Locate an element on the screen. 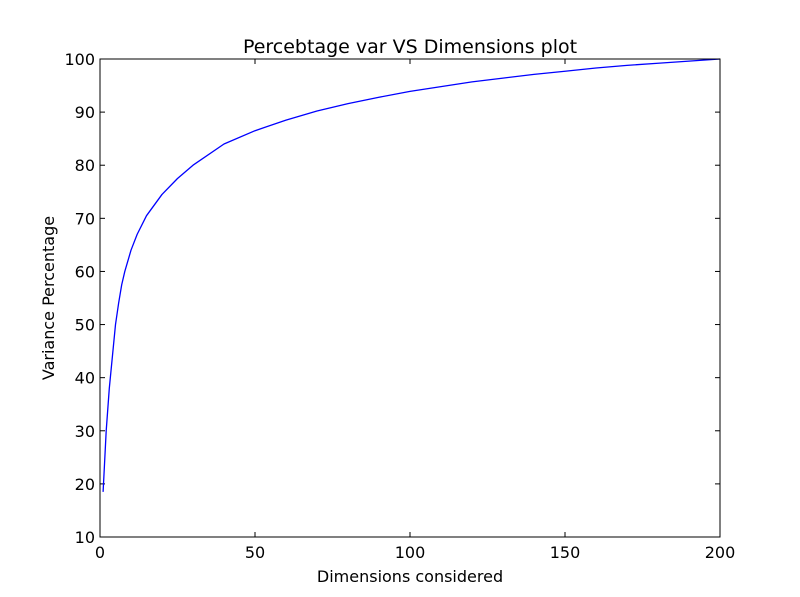  x-tick-label: 0 is located at coordinates (100, 552).